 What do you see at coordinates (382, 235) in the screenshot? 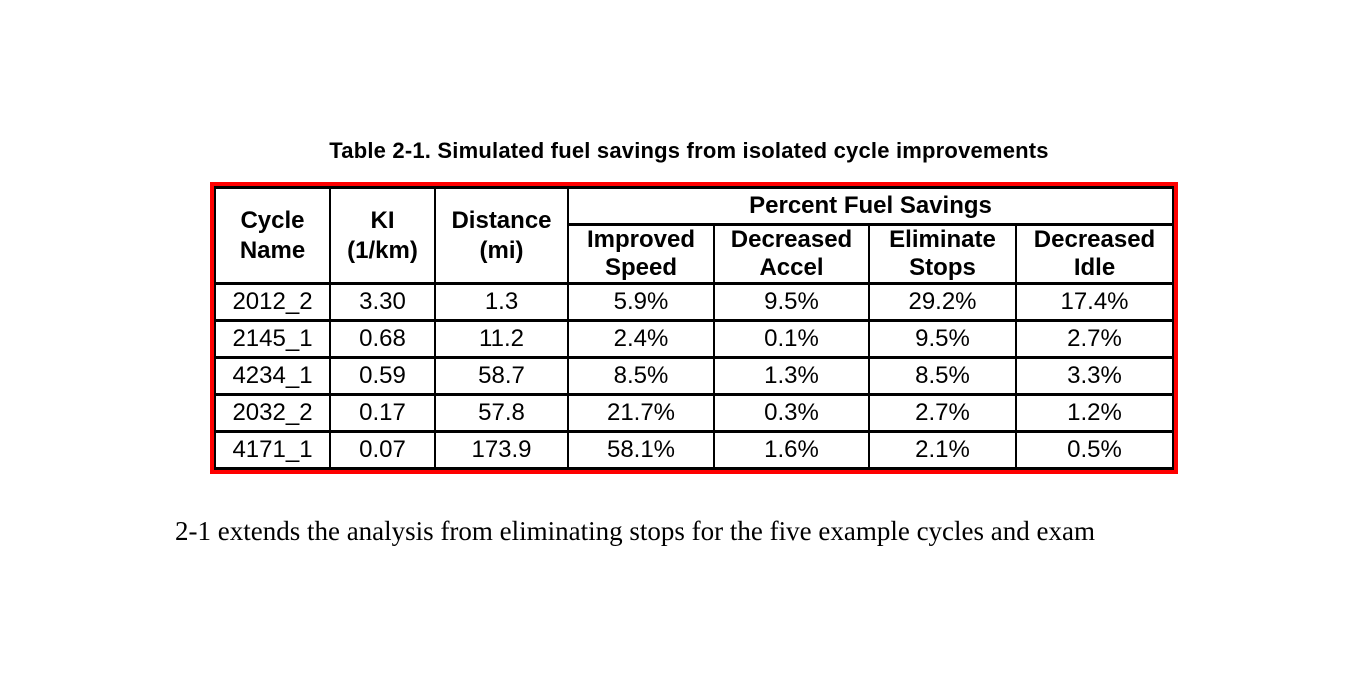
I see `col-header-ki: KI (1/km)` at bounding box center [382, 235].